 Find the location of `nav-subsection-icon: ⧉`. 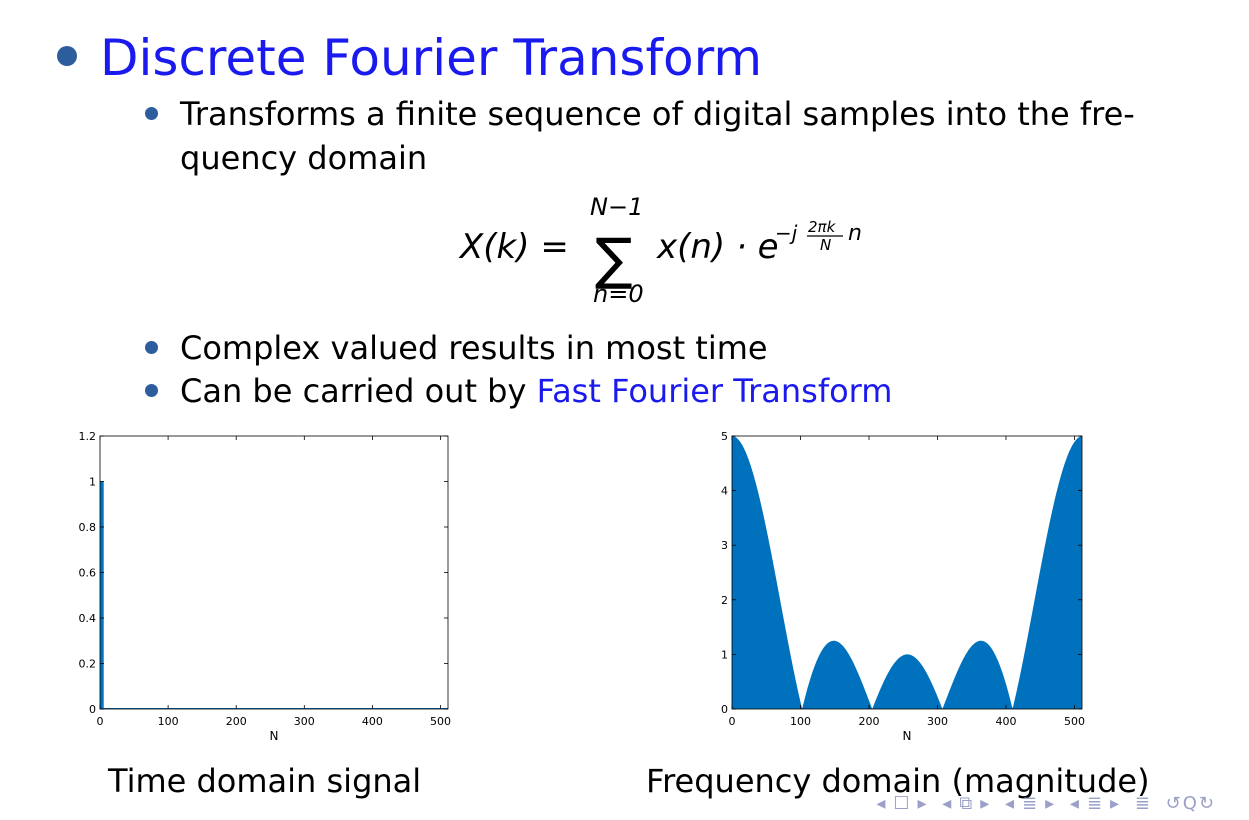

nav-subsection-icon: ⧉ is located at coordinates (967, 803).